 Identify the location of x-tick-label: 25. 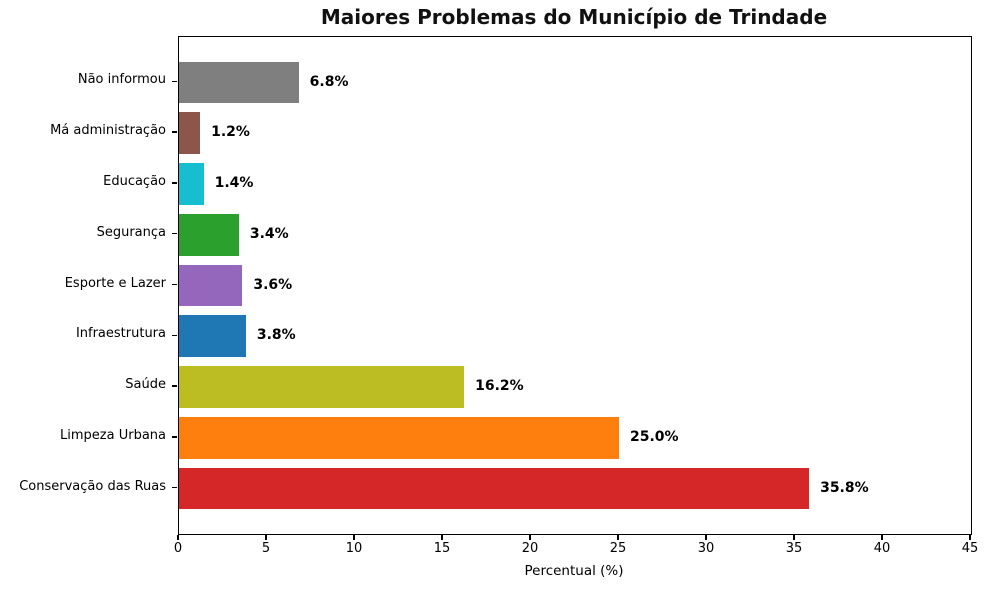
(618, 548).